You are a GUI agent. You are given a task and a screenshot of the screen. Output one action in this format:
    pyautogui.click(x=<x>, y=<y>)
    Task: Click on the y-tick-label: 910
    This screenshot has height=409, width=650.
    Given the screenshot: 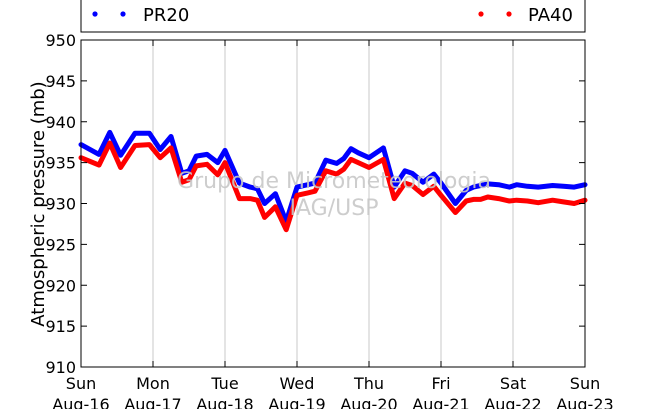 What is the action you would take?
    pyautogui.click(x=60, y=367)
    